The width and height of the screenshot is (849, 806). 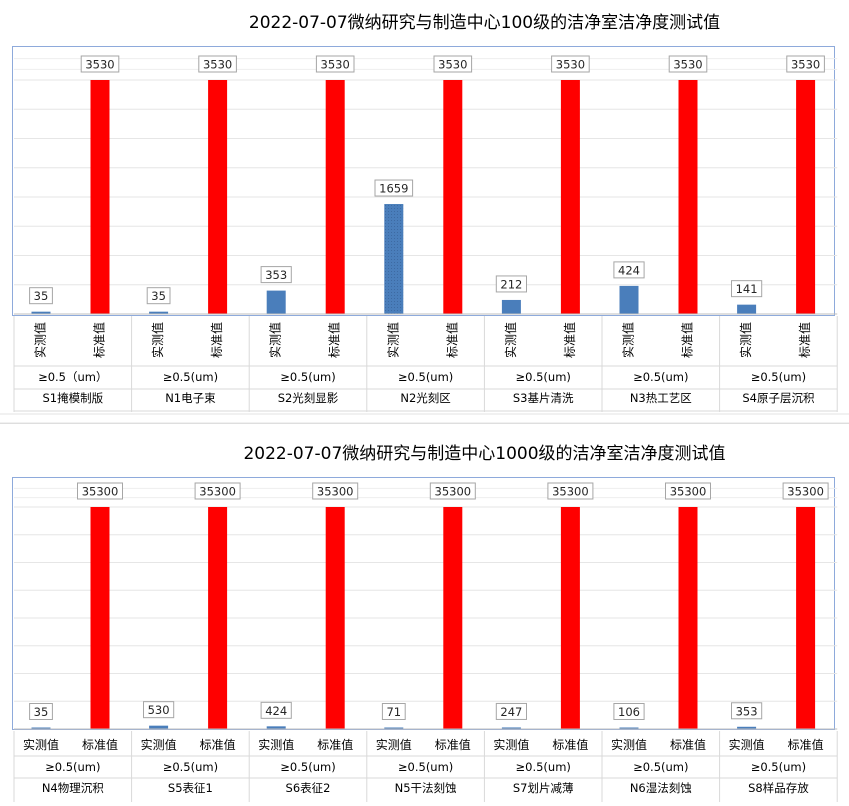 I want to click on data-label: 212, so click(x=511, y=284).